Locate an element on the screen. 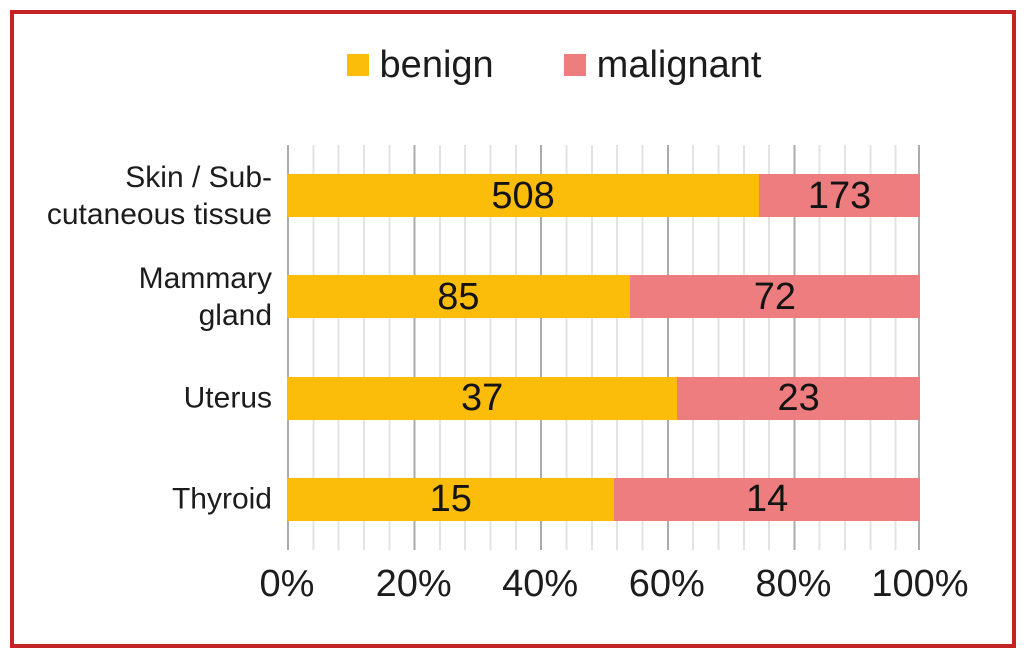  category-label-line: gland is located at coordinates (235, 315).